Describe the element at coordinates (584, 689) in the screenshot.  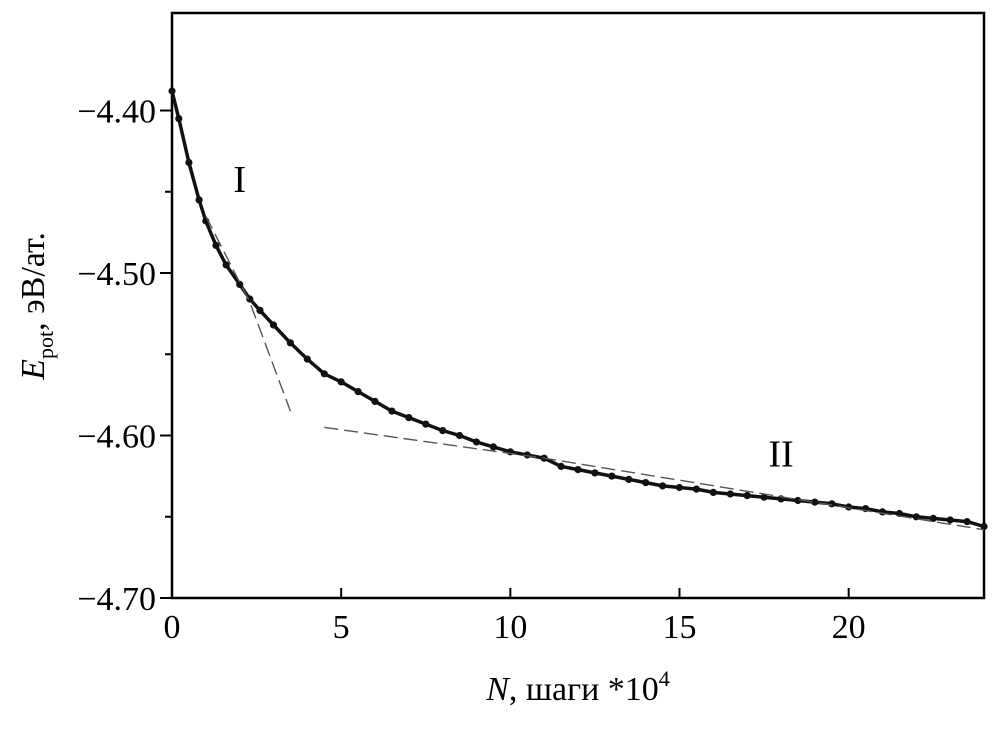
I see `x-axis-label-rest: , шаги *10` at that location.